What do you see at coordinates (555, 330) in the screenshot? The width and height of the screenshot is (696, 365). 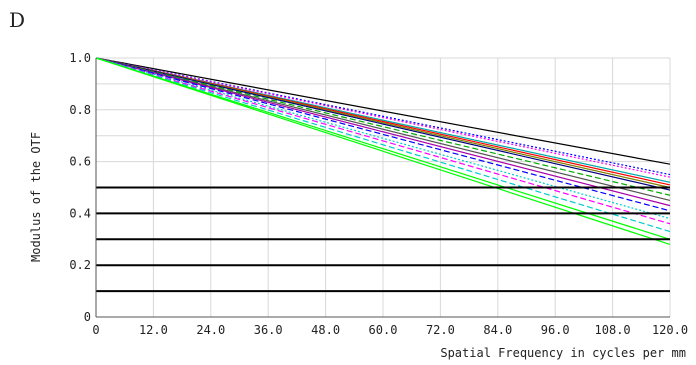 I see `x-tick-label: 96.0` at bounding box center [555, 330].